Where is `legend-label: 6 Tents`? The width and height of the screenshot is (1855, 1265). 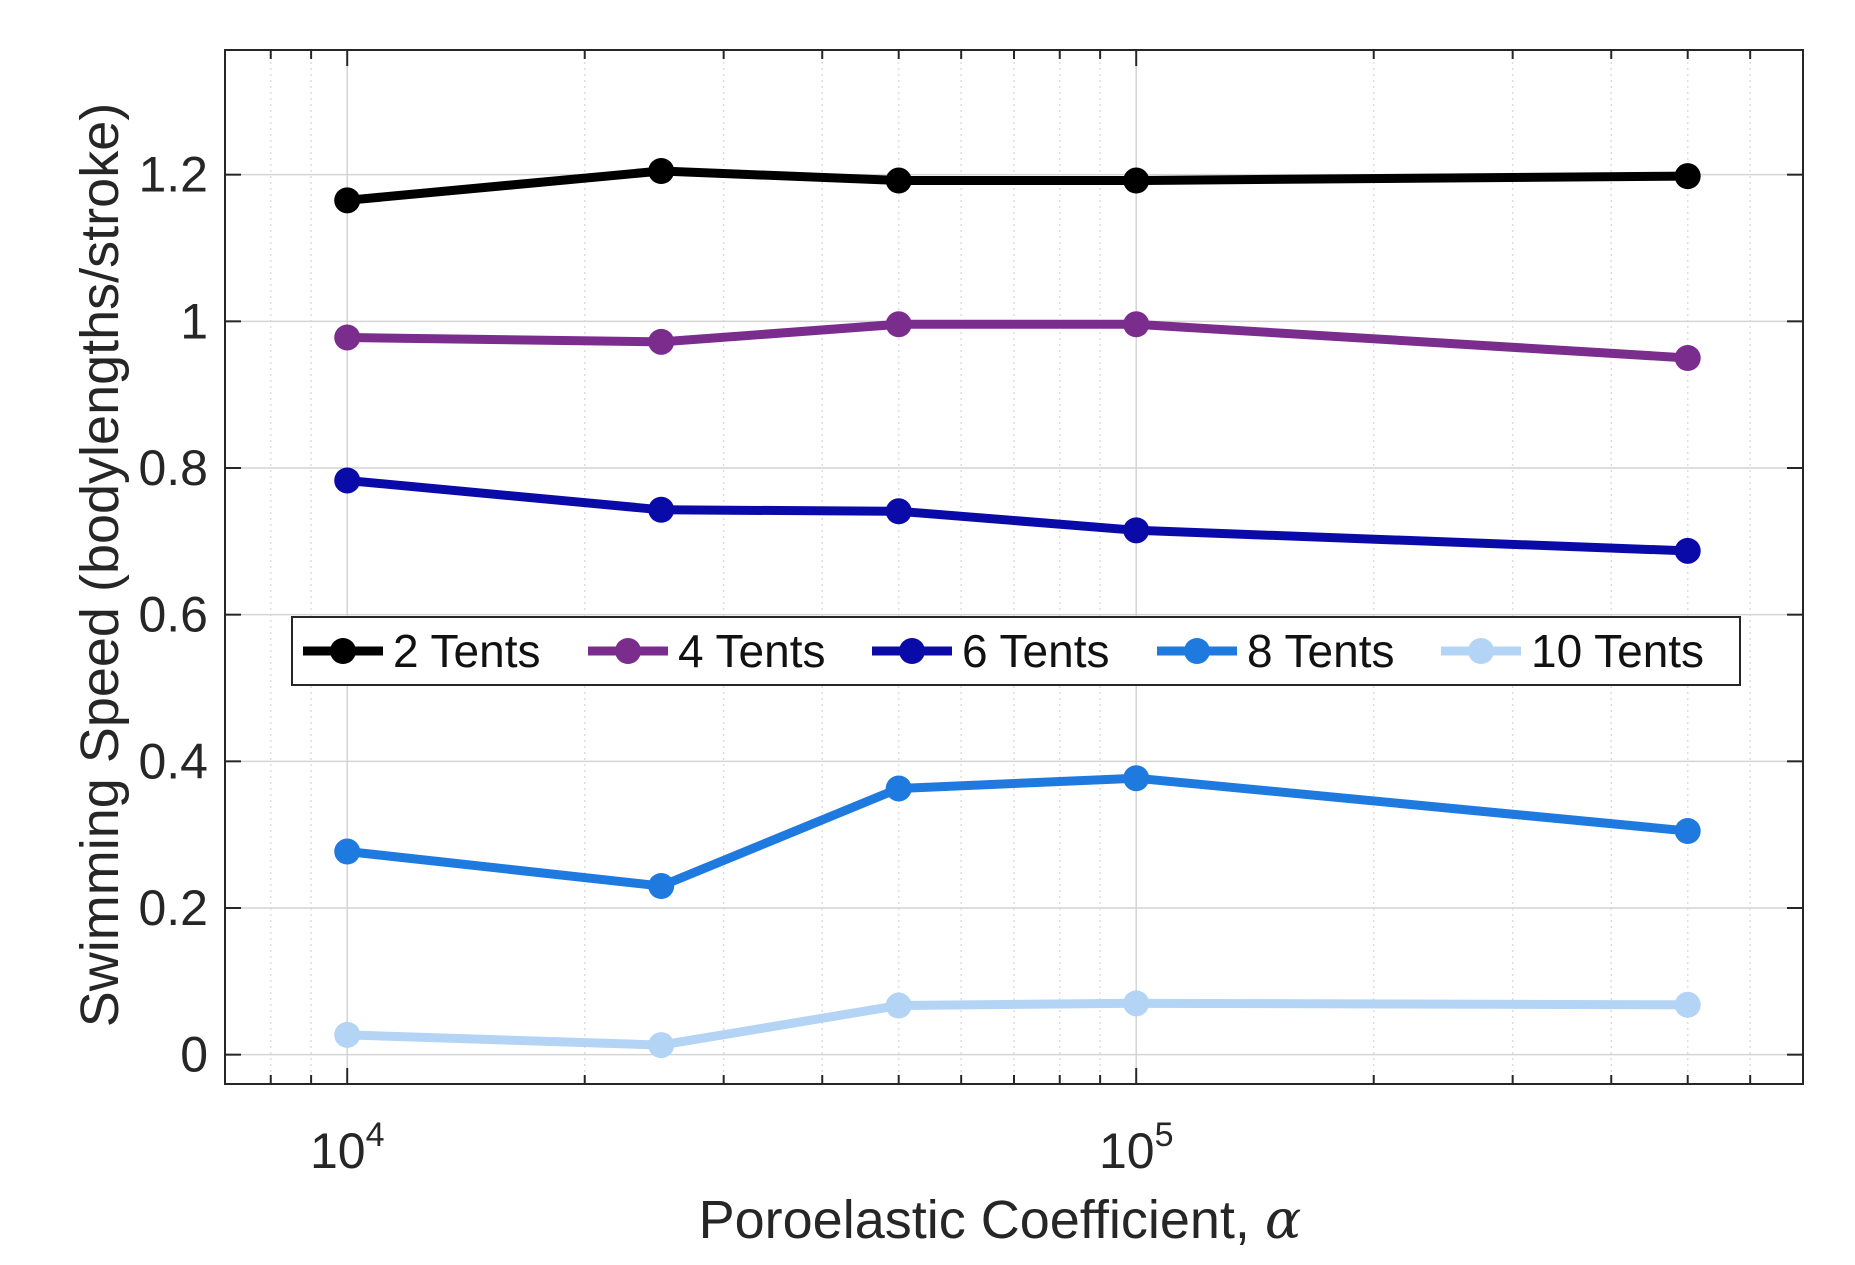
legend-label: 6 Tents is located at coordinates (1035, 651).